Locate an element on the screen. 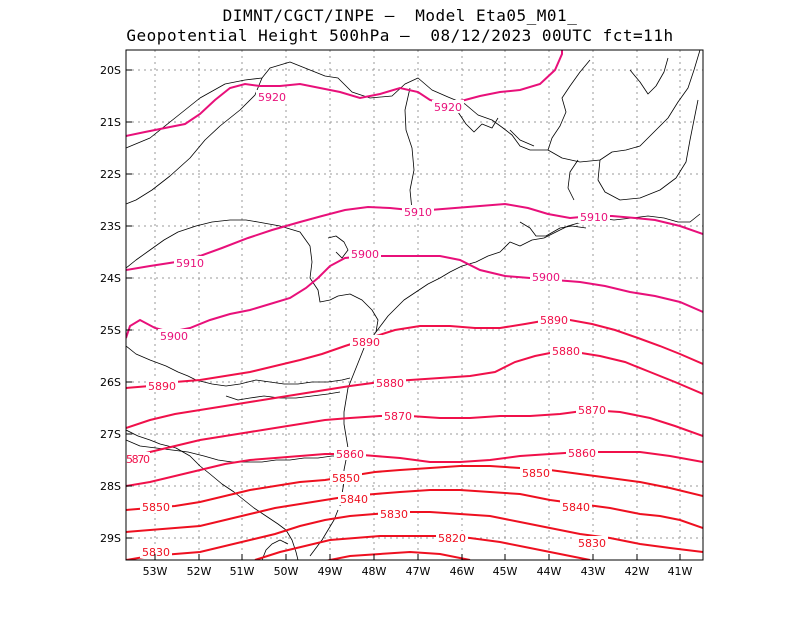 This screenshot has width=800, height=618. label-5920-a: 5920 is located at coordinates (272, 97).